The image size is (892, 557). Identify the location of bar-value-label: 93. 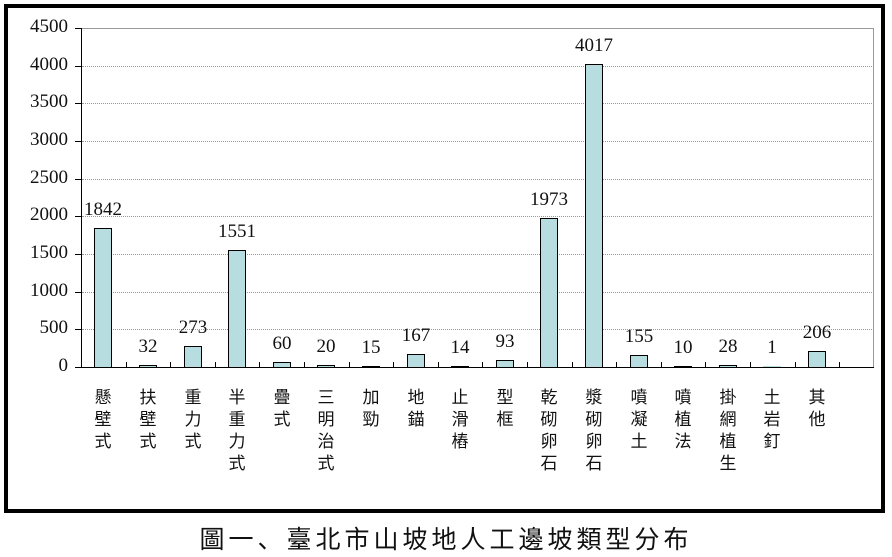
(505, 341).